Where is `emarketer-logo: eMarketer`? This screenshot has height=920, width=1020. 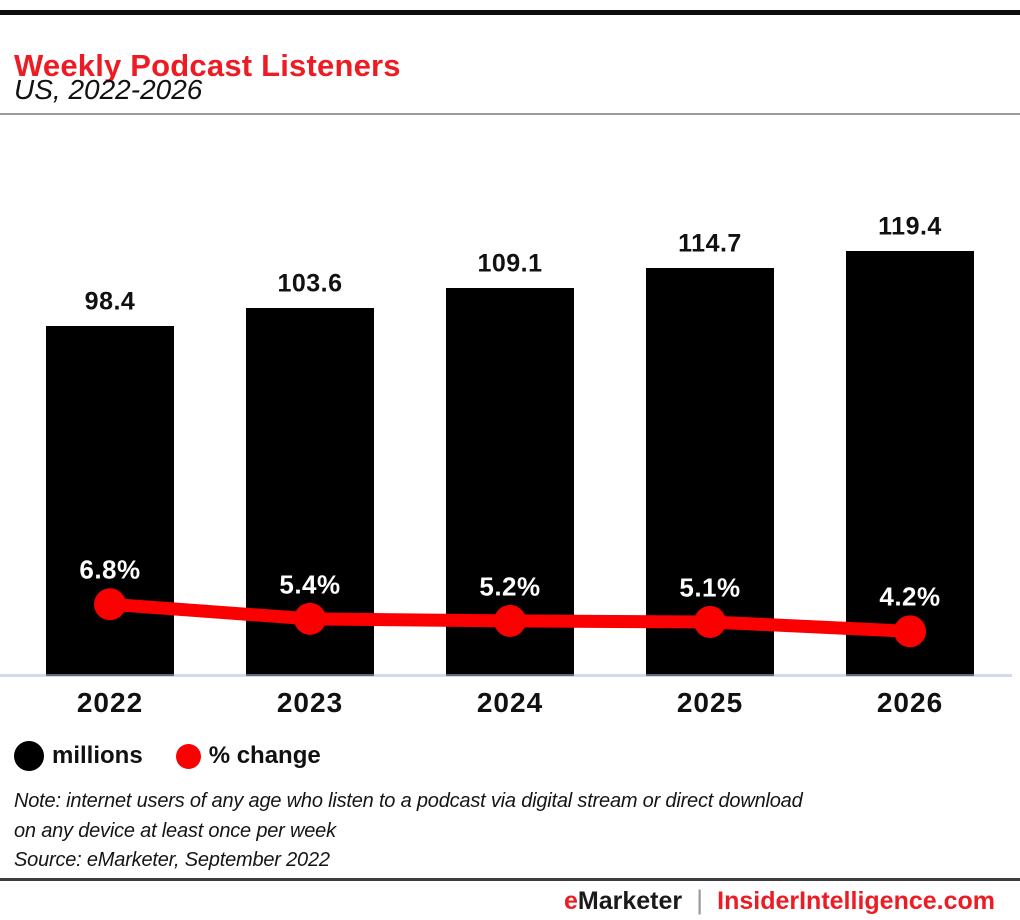
emarketer-logo: eMarketer is located at coordinates (623, 901).